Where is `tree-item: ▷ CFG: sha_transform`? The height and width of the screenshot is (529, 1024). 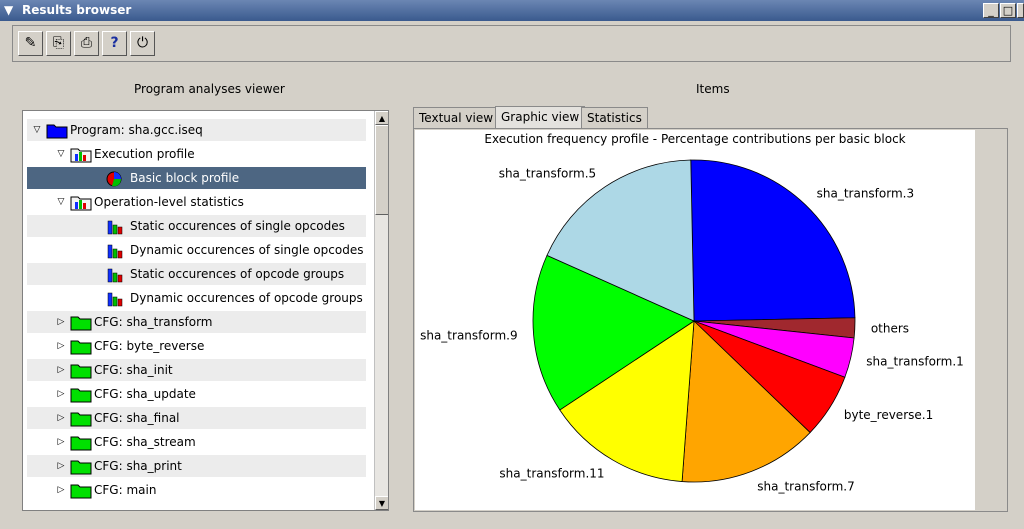
tree-item: ▷ CFG: sha_transform is located at coordinates (196, 322).